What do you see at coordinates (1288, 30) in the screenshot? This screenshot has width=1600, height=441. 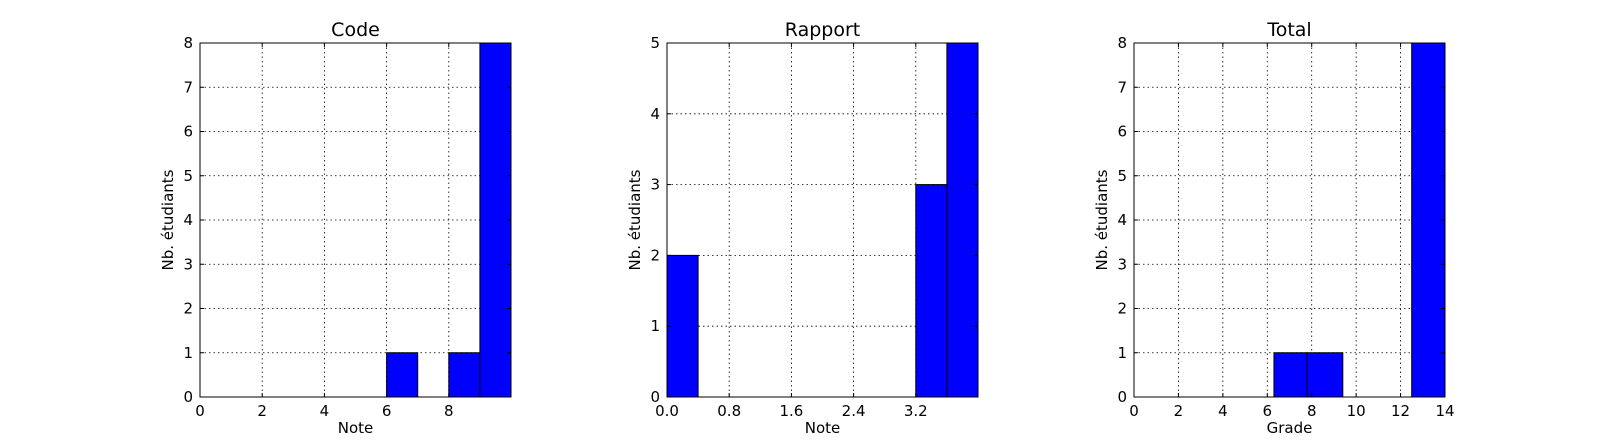 I see `chart-title: Total` at bounding box center [1288, 30].